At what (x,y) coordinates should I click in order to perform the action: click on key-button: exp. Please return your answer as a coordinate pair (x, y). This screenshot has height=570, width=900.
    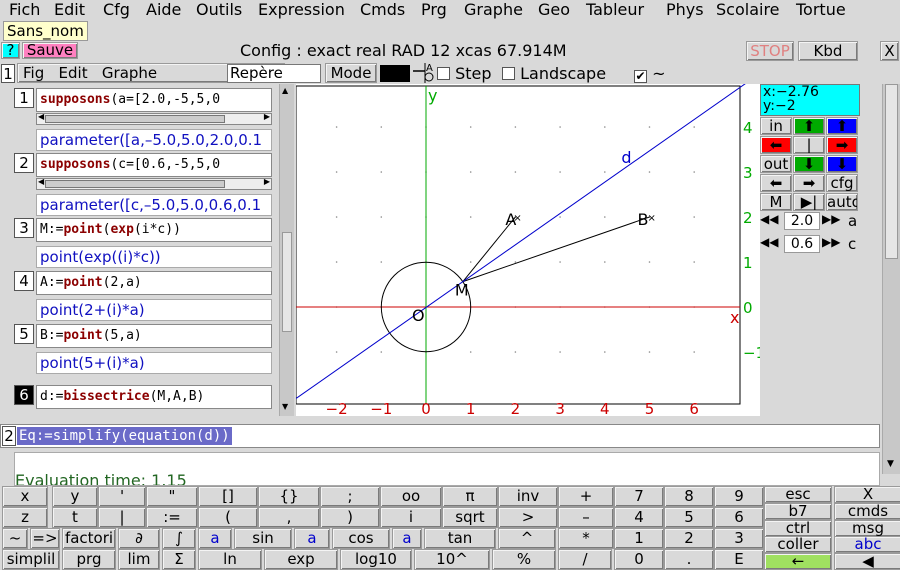
    Looking at the image, I should click on (301, 559).